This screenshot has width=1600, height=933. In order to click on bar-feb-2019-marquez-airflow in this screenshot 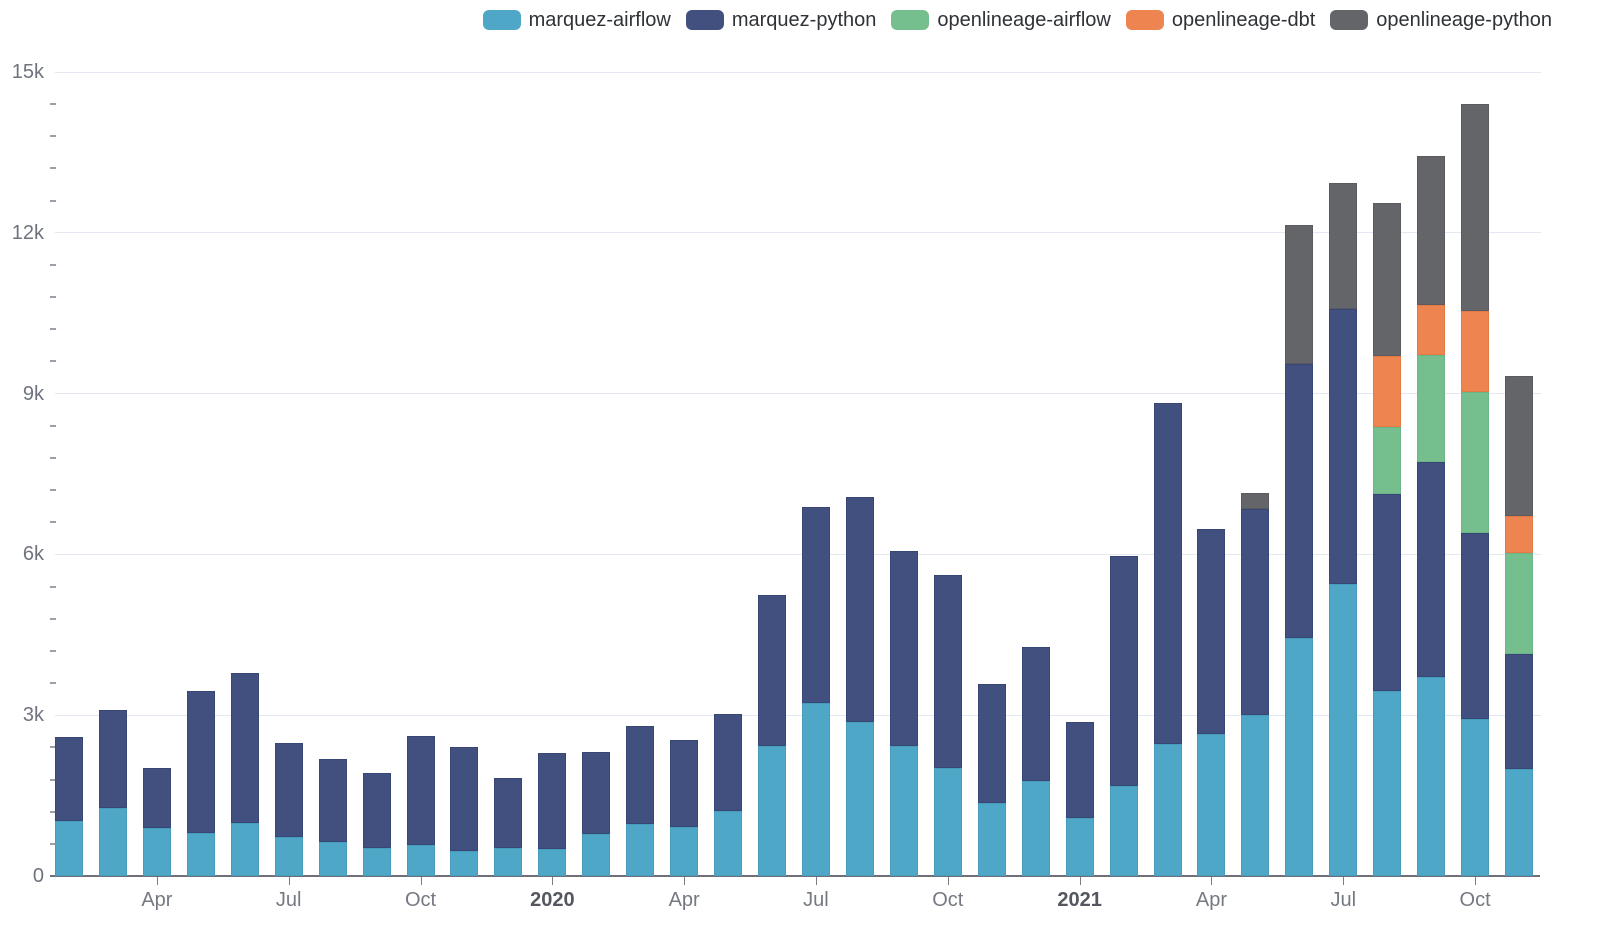, I will do `click(69, 848)`.